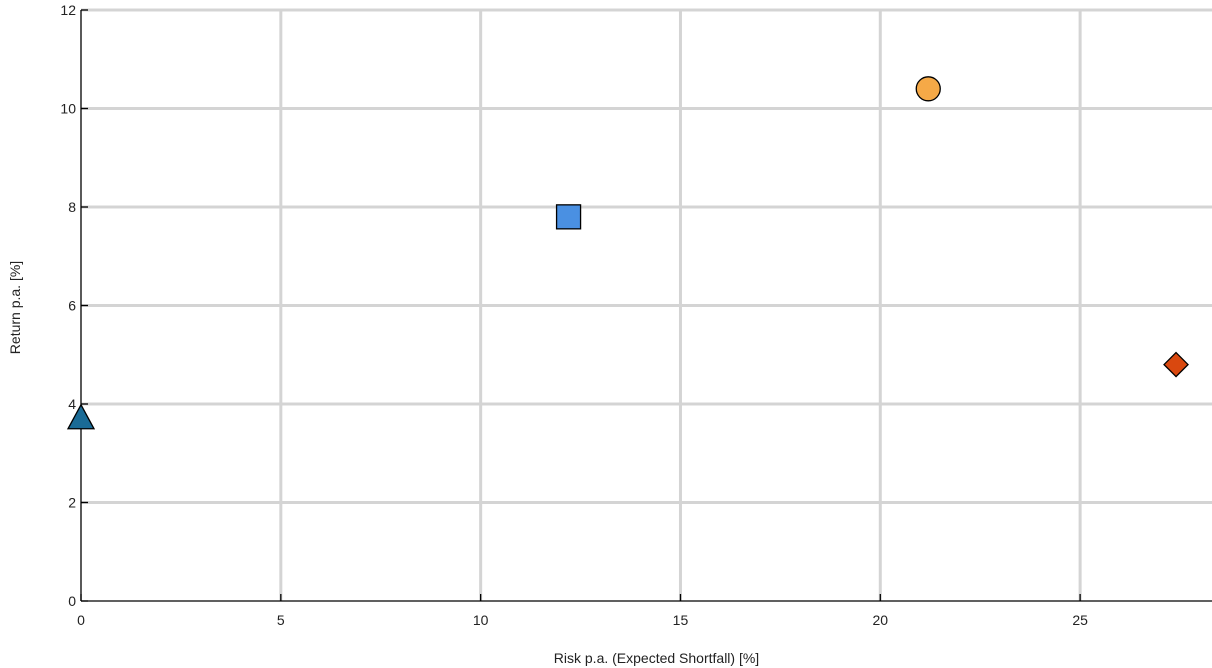  Describe the element at coordinates (72, 306) in the screenshot. I see `y-tick-label: 6` at that location.